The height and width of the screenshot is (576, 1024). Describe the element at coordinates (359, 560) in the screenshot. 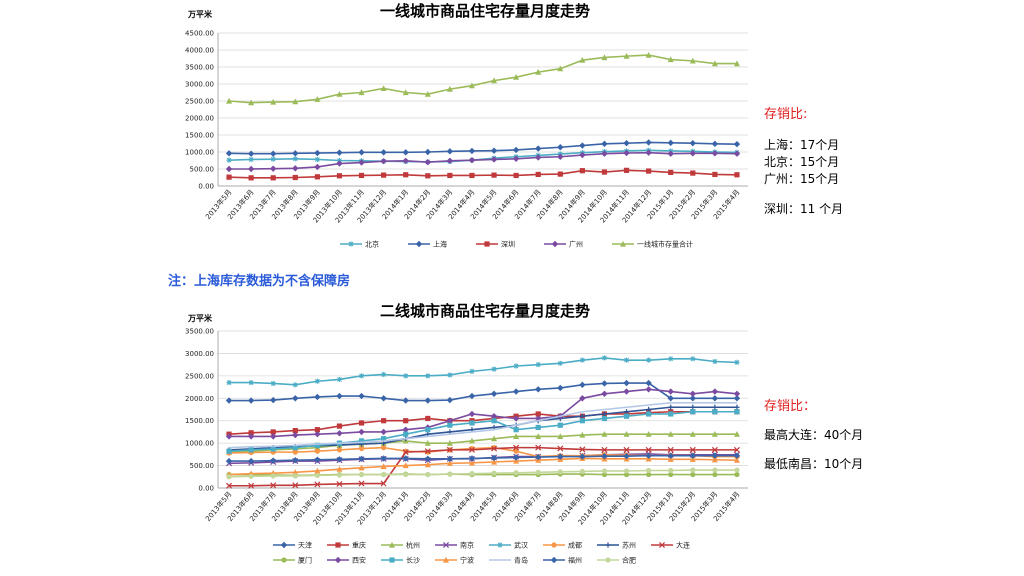

I see `legend-label: 西安` at that location.